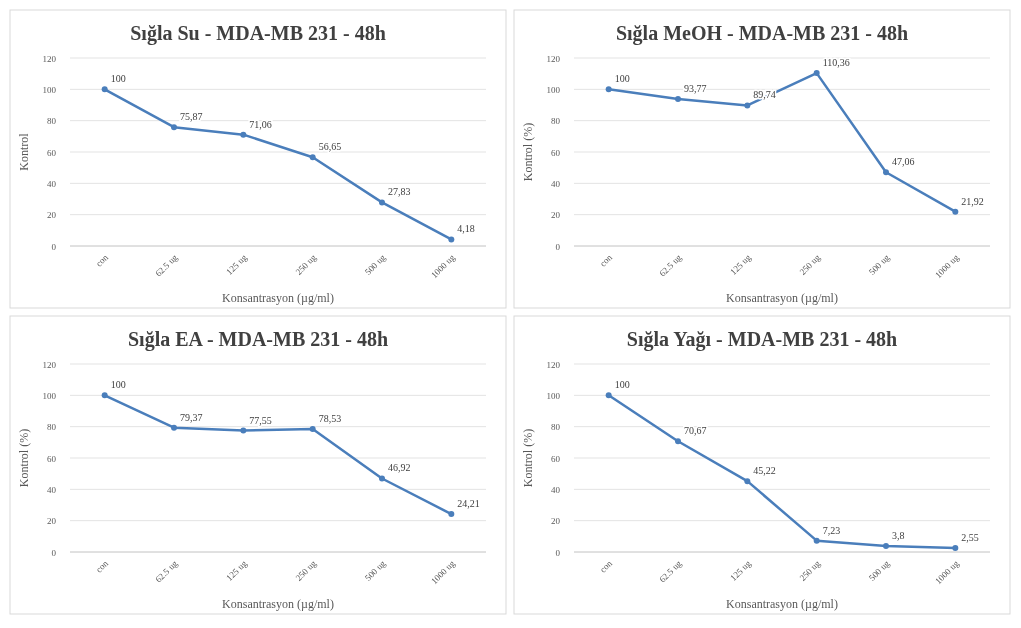 The height and width of the screenshot is (628, 1021). I want to click on data-label: 3,8, so click(898, 536).